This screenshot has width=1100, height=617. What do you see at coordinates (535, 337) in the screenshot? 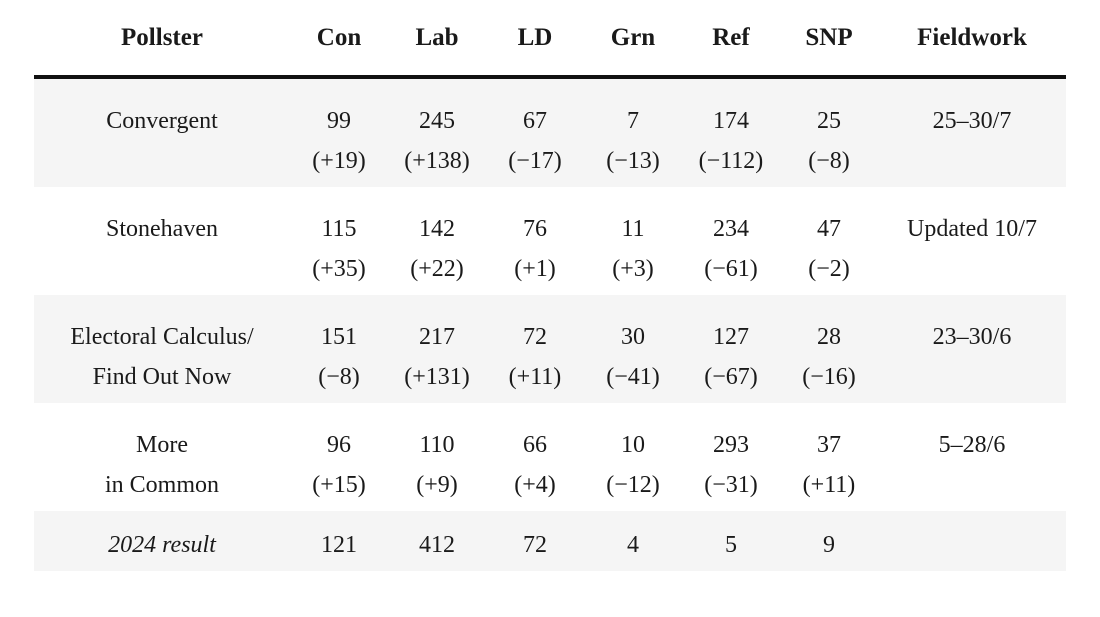
I see `seat-count: 72` at bounding box center [535, 337].